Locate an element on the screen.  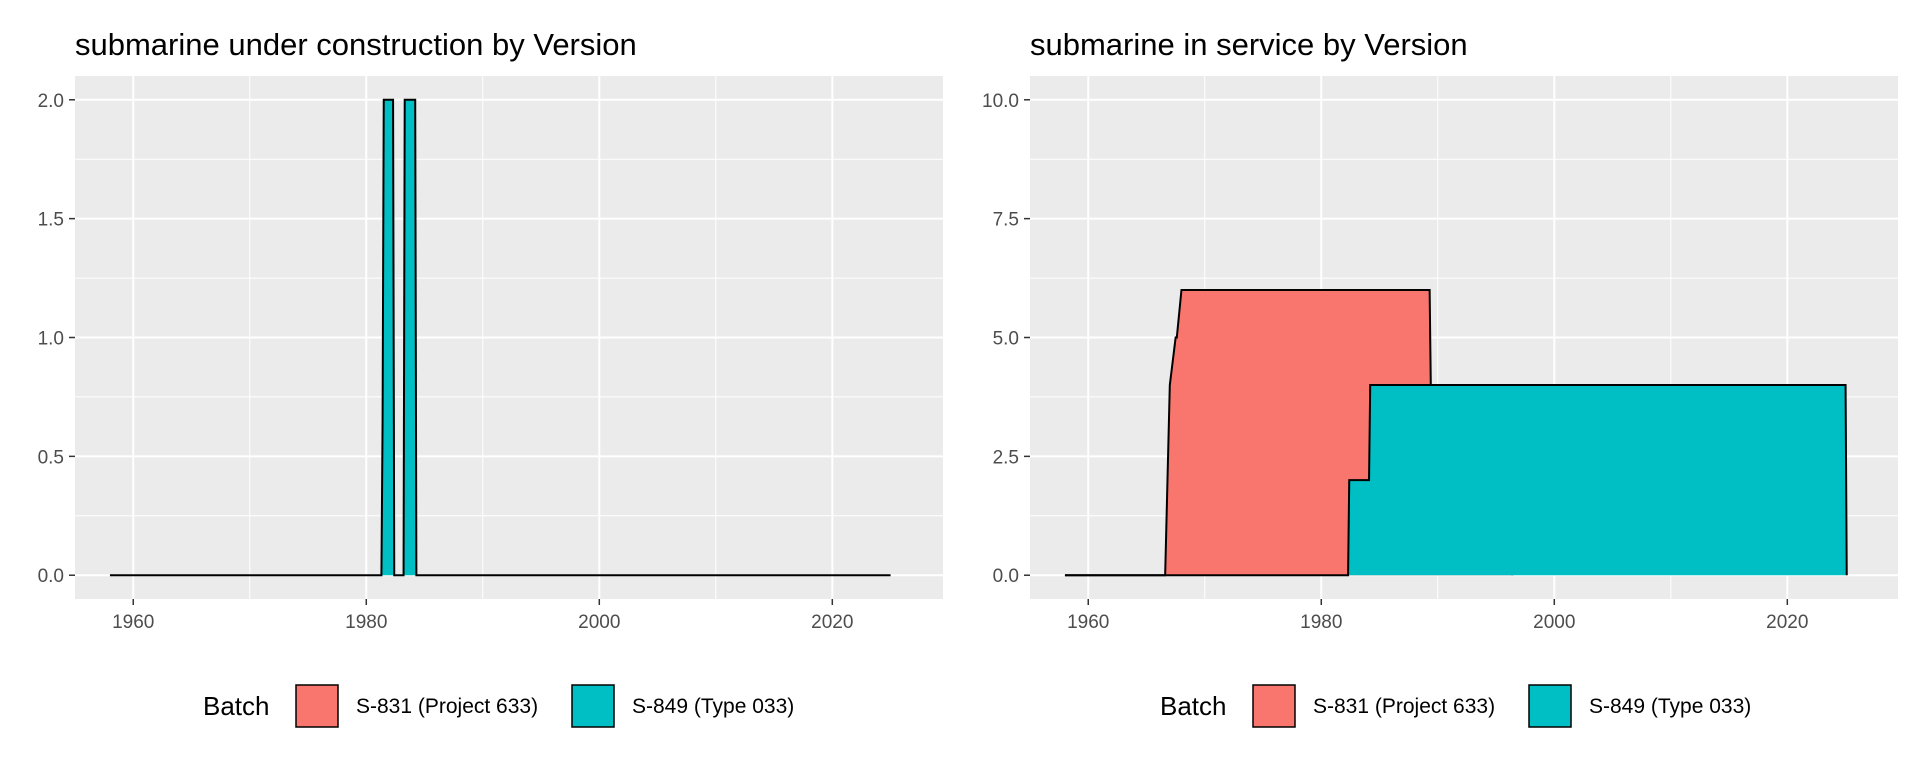
chart-title: submarine under construction by Version is located at coordinates (356, 44).